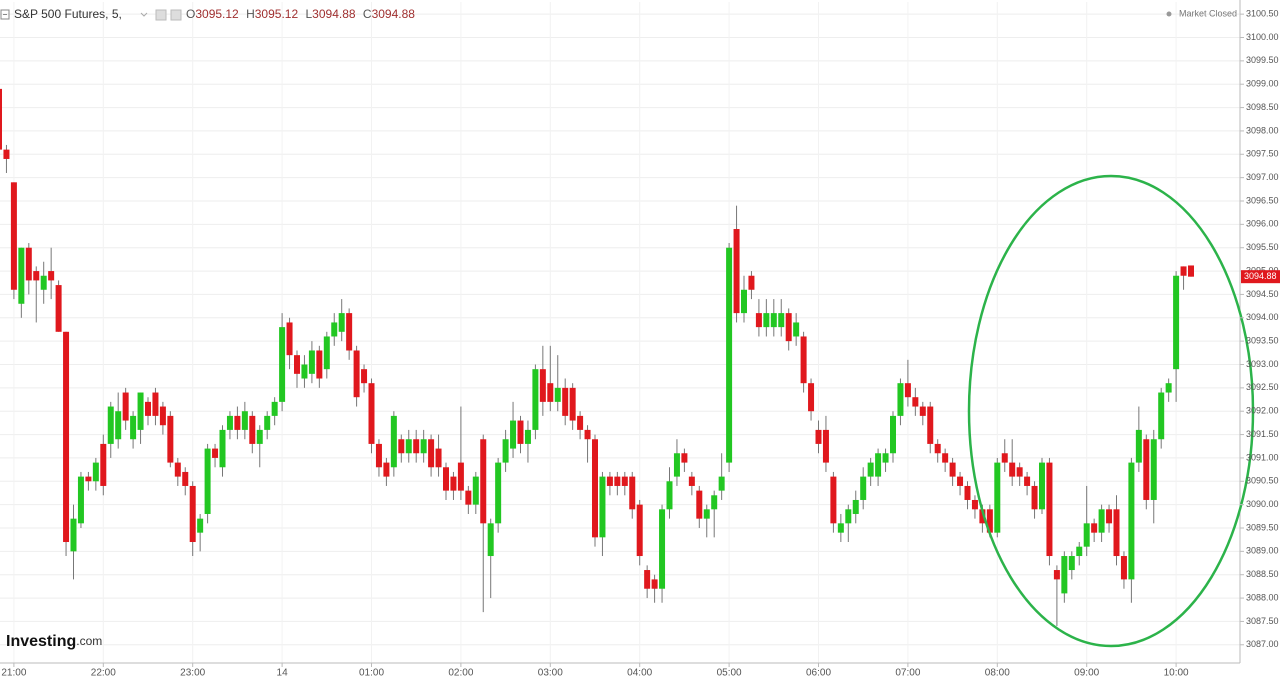 Image resolution: width=1280 pixels, height=680 pixels. What do you see at coordinates (1262, 644) in the screenshot?
I see `y-tick-label: 3087.00` at bounding box center [1262, 644].